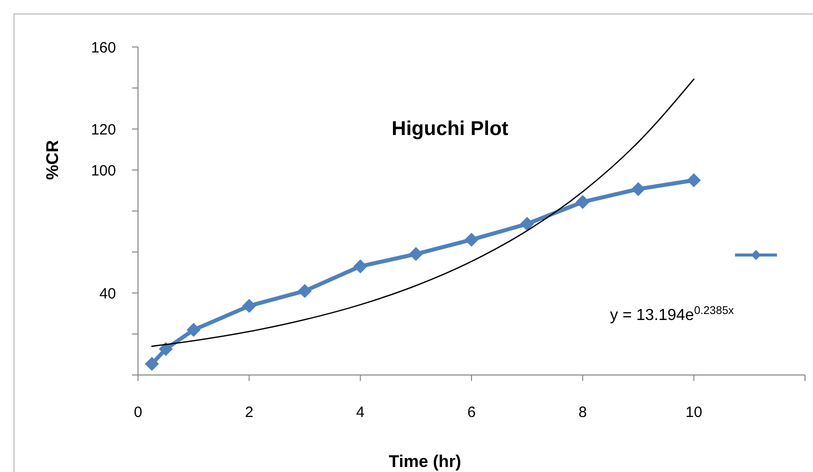 This screenshot has height=472, width=813. I want to click on x-tick-label: 6, so click(471, 412).